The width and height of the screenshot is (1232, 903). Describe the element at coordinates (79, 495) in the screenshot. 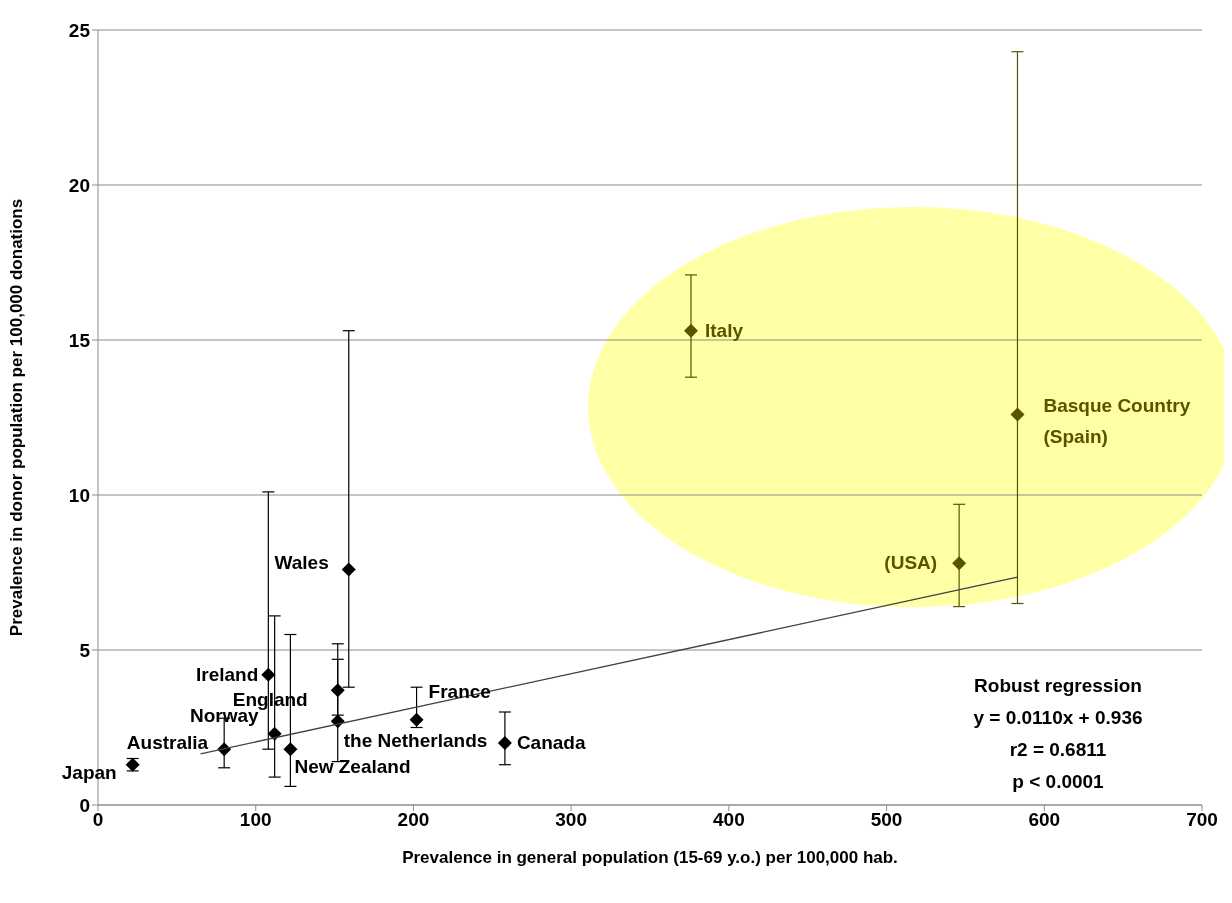

I see `y-tick-label: 10` at that location.